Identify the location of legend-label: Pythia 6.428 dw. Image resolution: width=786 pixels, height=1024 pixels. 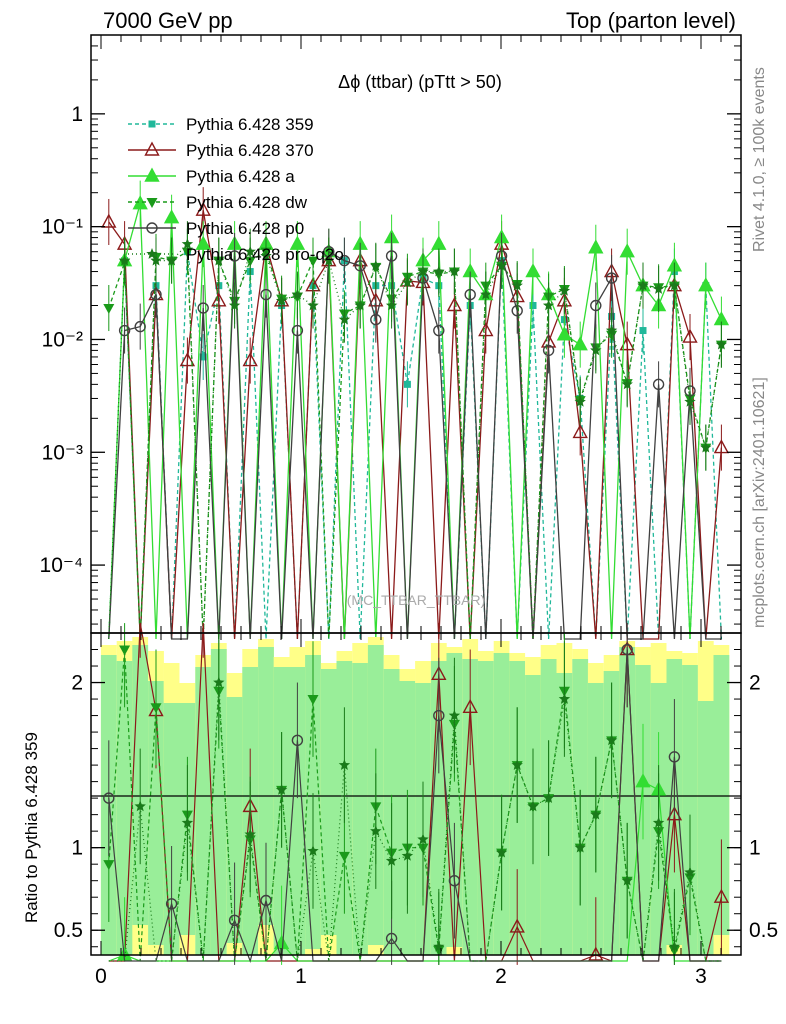
(247, 202).